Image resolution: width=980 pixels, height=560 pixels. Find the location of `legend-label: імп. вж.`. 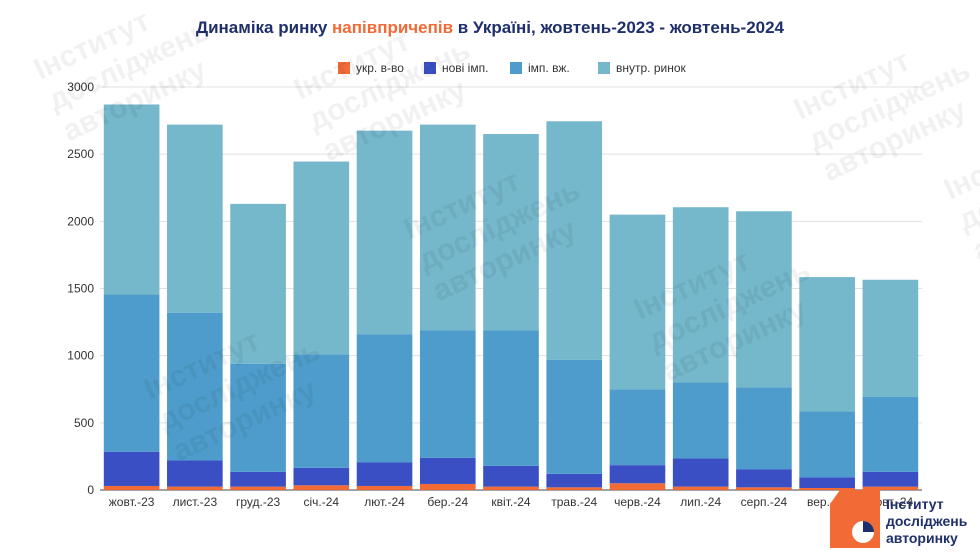

legend-label: імп. вж. is located at coordinates (549, 68).